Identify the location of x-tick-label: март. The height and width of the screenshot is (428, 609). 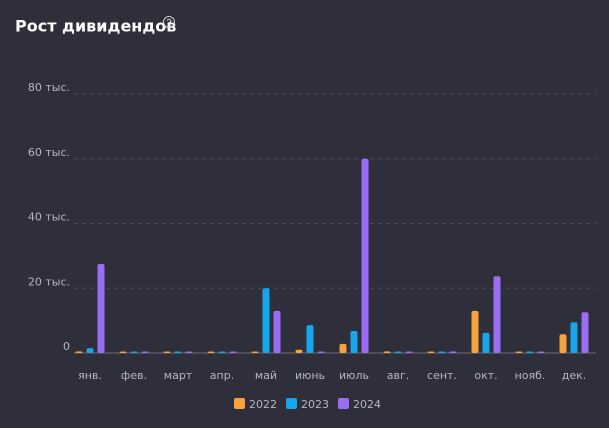
(178, 375).